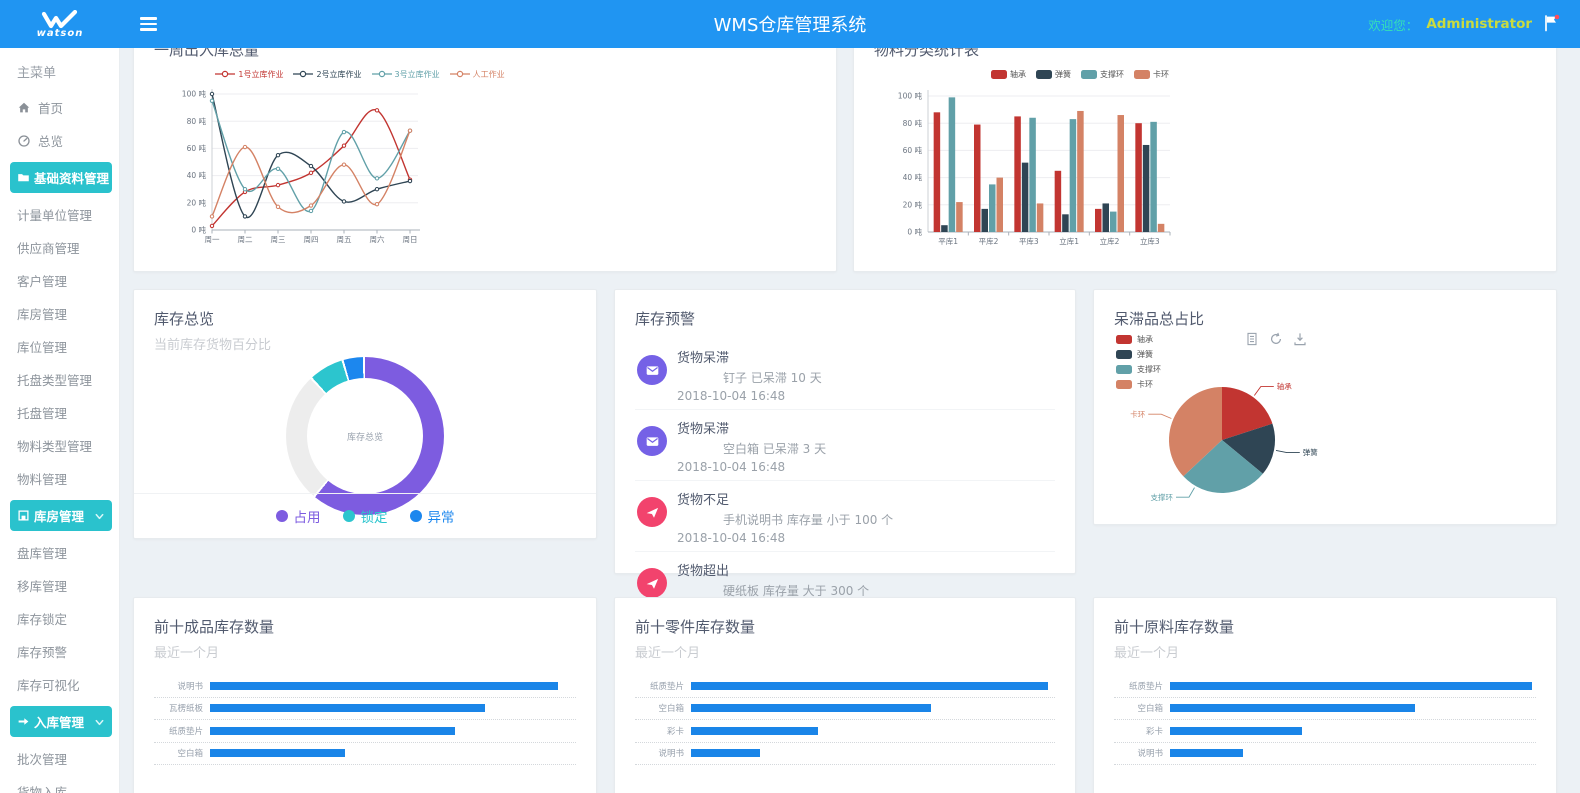  I want to click on menu-toggle-button, so click(148, 24).